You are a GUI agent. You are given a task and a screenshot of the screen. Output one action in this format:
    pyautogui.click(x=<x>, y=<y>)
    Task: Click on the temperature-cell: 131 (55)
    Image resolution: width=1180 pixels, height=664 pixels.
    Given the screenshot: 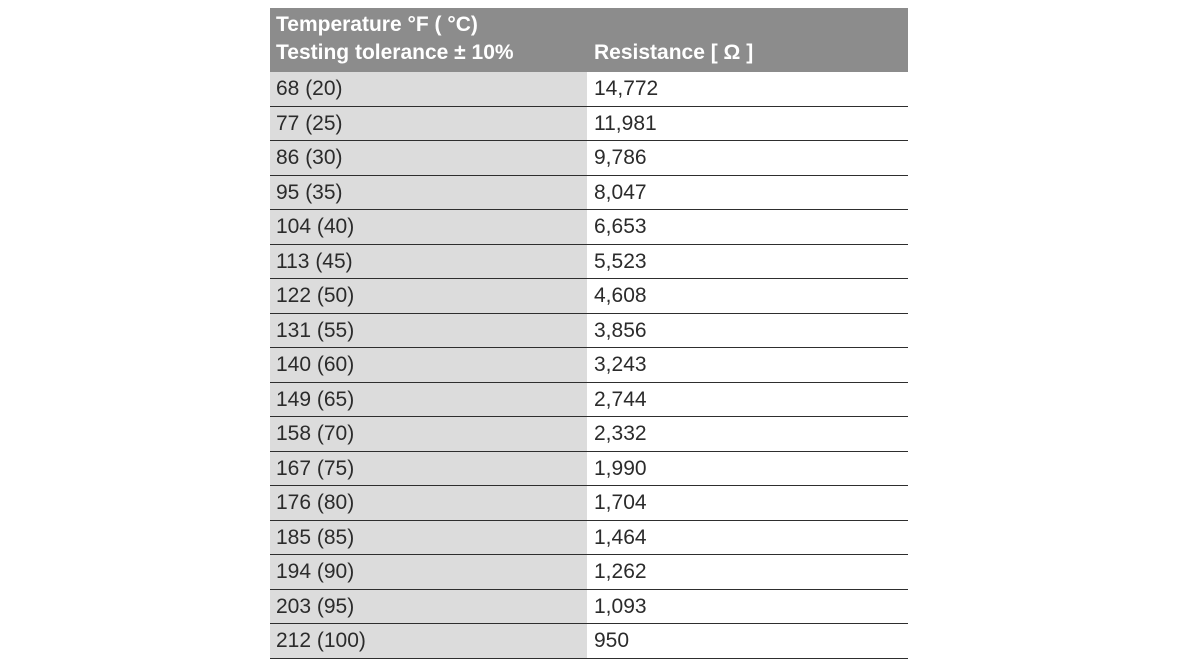 What is the action you would take?
    pyautogui.click(x=429, y=330)
    